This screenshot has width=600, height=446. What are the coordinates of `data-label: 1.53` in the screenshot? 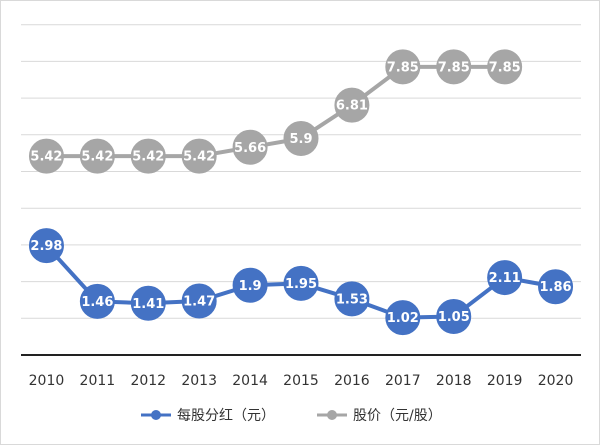 It's located at (352, 299).